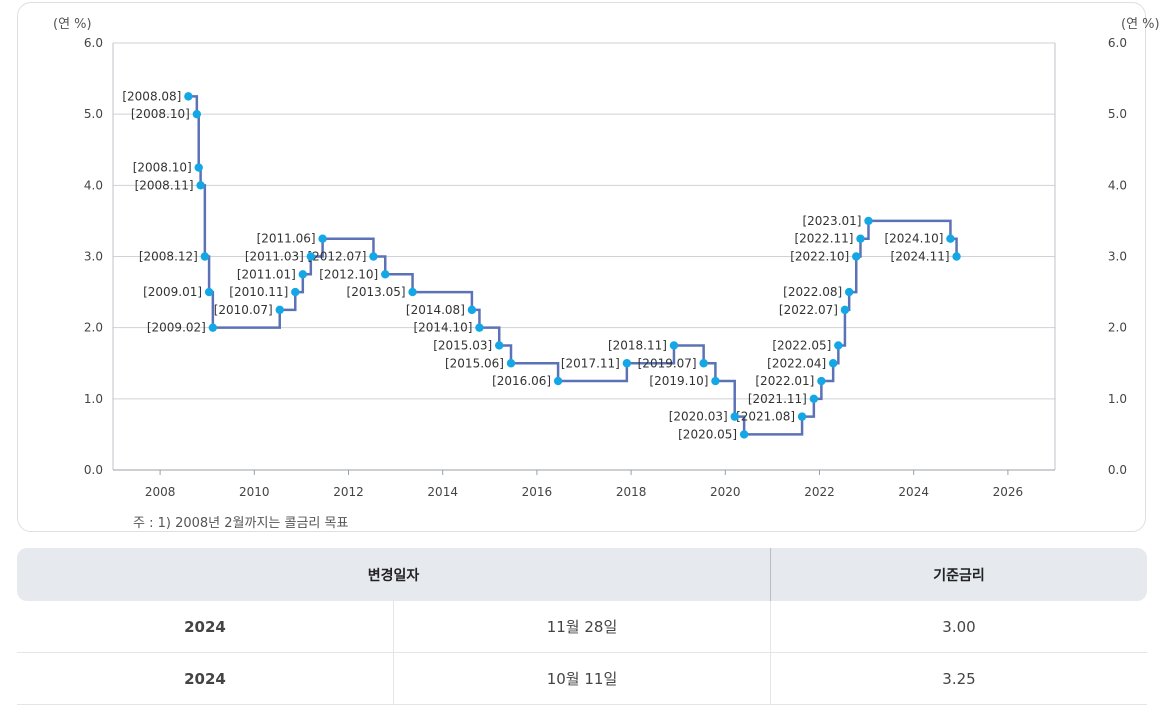  Describe the element at coordinates (796, 363) in the screenshot. I see `point-label: [2022.04]` at that location.